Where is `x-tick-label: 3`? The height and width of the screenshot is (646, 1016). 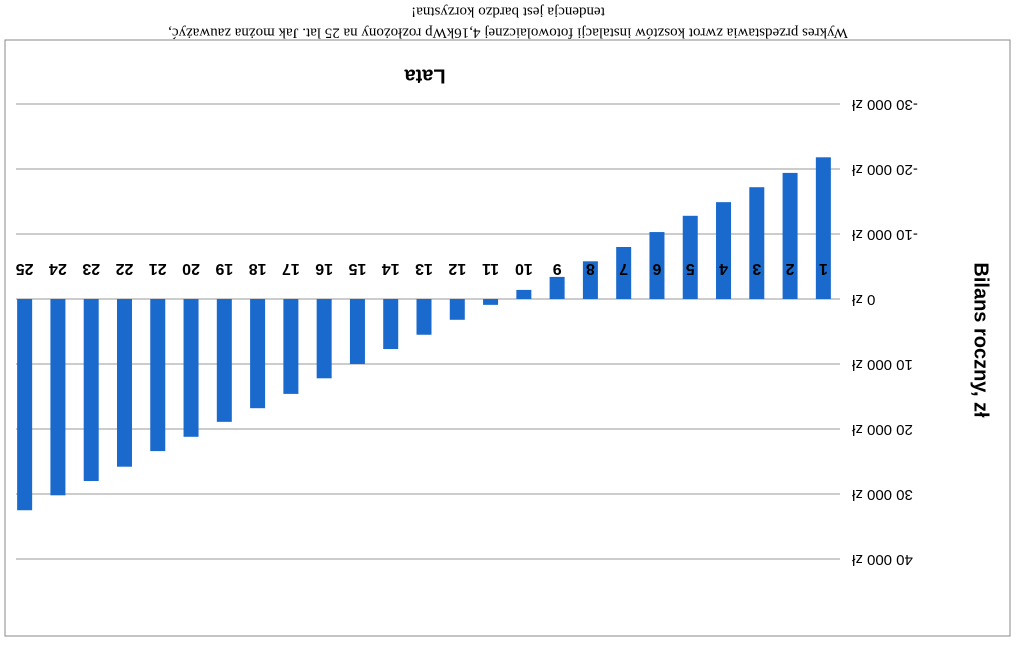 x-tick-label: 3 is located at coordinates (756, 268).